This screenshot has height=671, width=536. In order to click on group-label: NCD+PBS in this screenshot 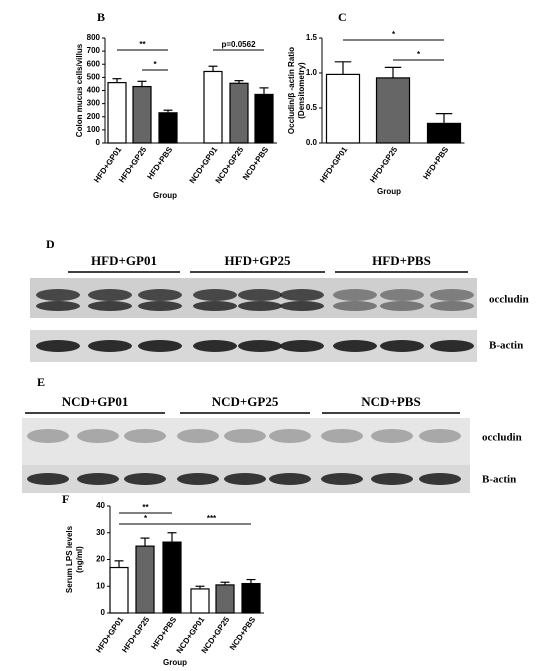, I will do `click(390, 401)`.